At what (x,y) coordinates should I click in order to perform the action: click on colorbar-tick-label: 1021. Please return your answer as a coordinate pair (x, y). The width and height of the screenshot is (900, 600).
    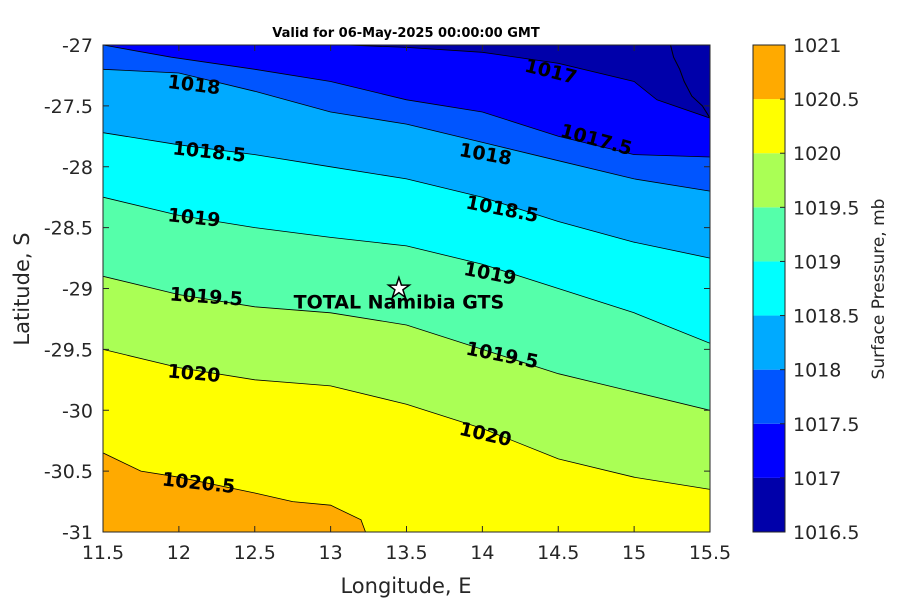
    Looking at the image, I should click on (817, 46).